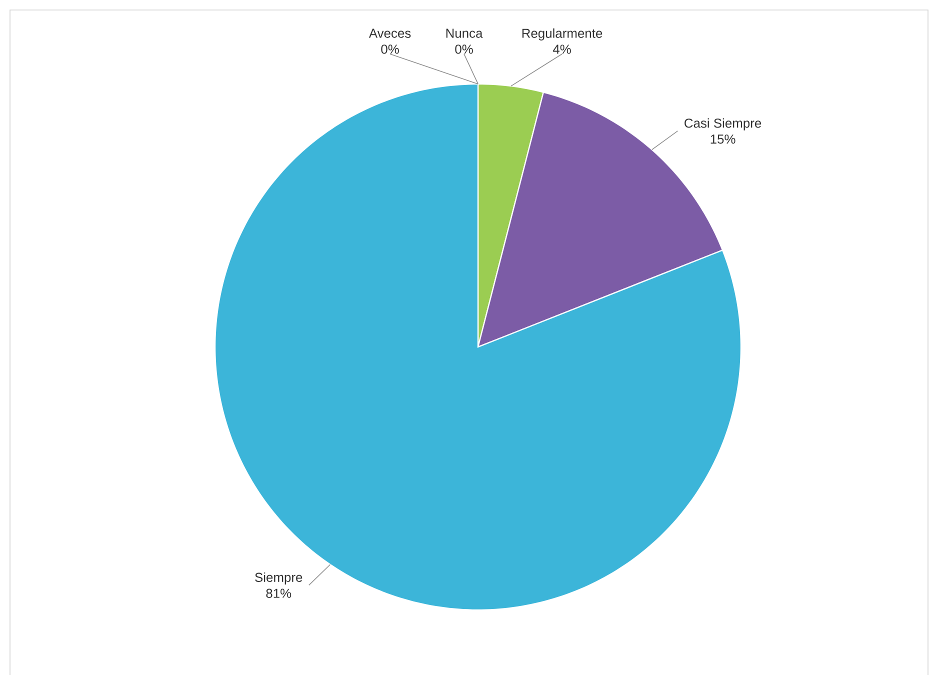 This screenshot has height=675, width=938. What do you see at coordinates (279, 593) in the screenshot?
I see `data-label: 81%` at bounding box center [279, 593].